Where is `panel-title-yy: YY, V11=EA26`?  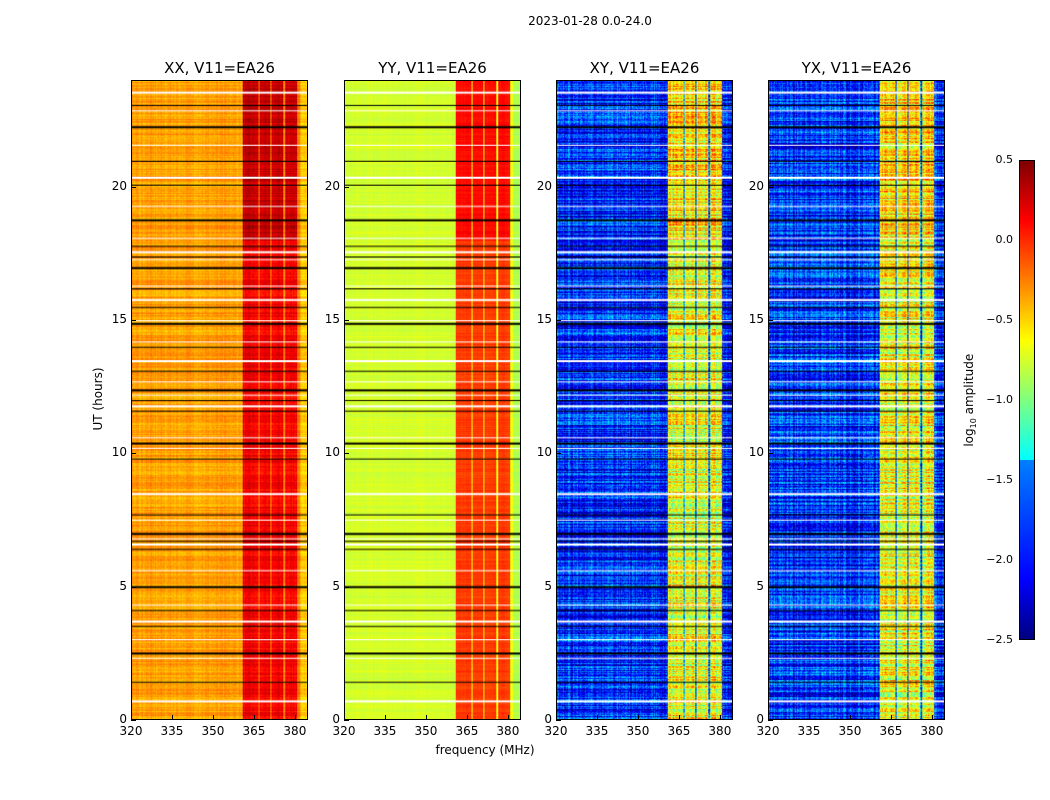 panel-title-yy: YY, V11=EA26 is located at coordinates (432, 68).